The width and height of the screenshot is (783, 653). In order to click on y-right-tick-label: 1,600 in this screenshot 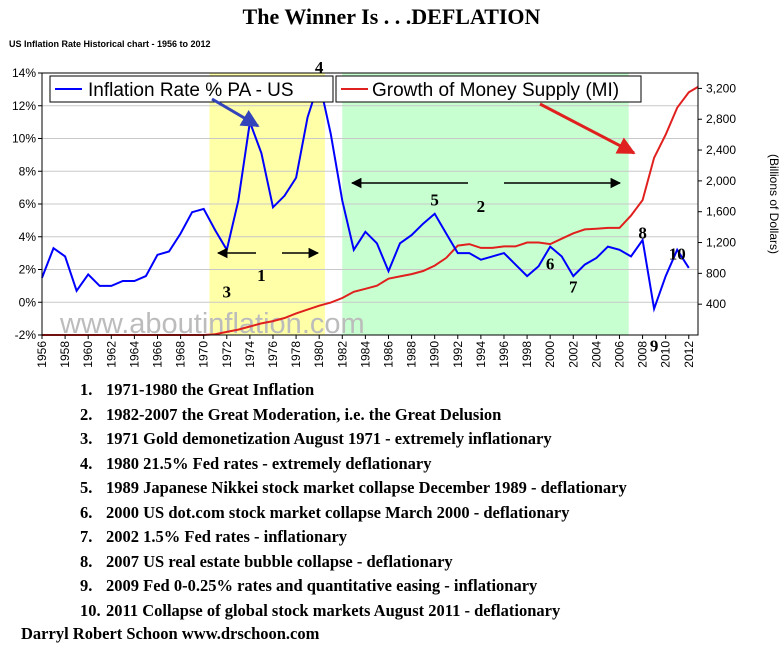, I will do `click(721, 212)`.